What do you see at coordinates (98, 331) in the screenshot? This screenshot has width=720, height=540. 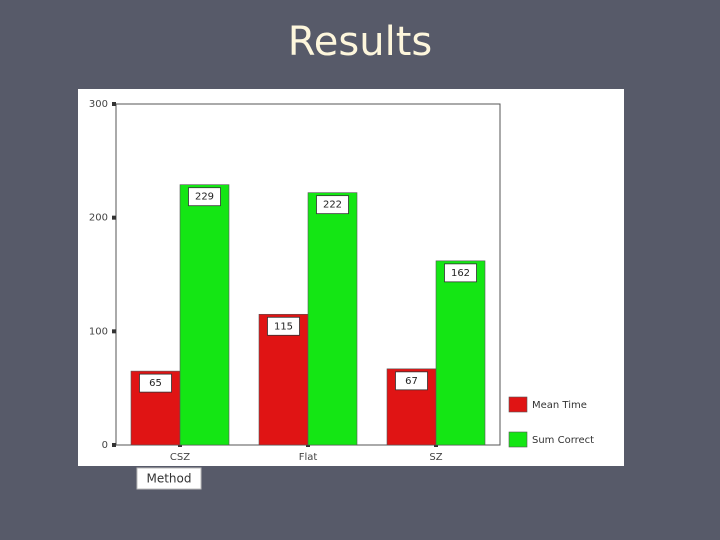 I see `y-tick-label: 100` at bounding box center [98, 331].